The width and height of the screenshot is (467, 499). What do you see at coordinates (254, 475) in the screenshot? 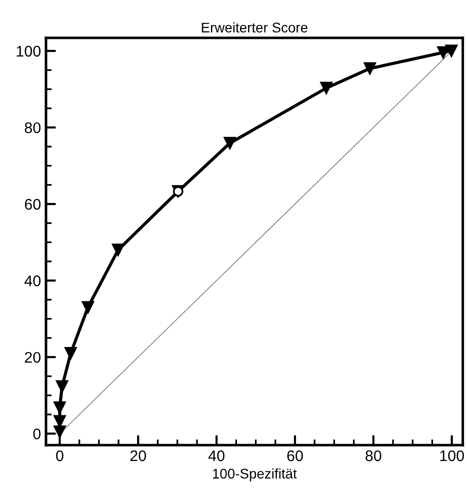
I see `x-axis-title: 100-Spezifität` at bounding box center [254, 475].